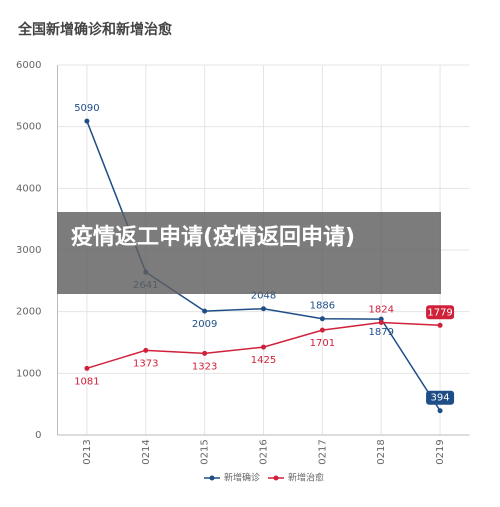 This screenshot has height=507, width=500. Describe the element at coordinates (263, 296) in the screenshot. I see `value-label: 2048` at that location.